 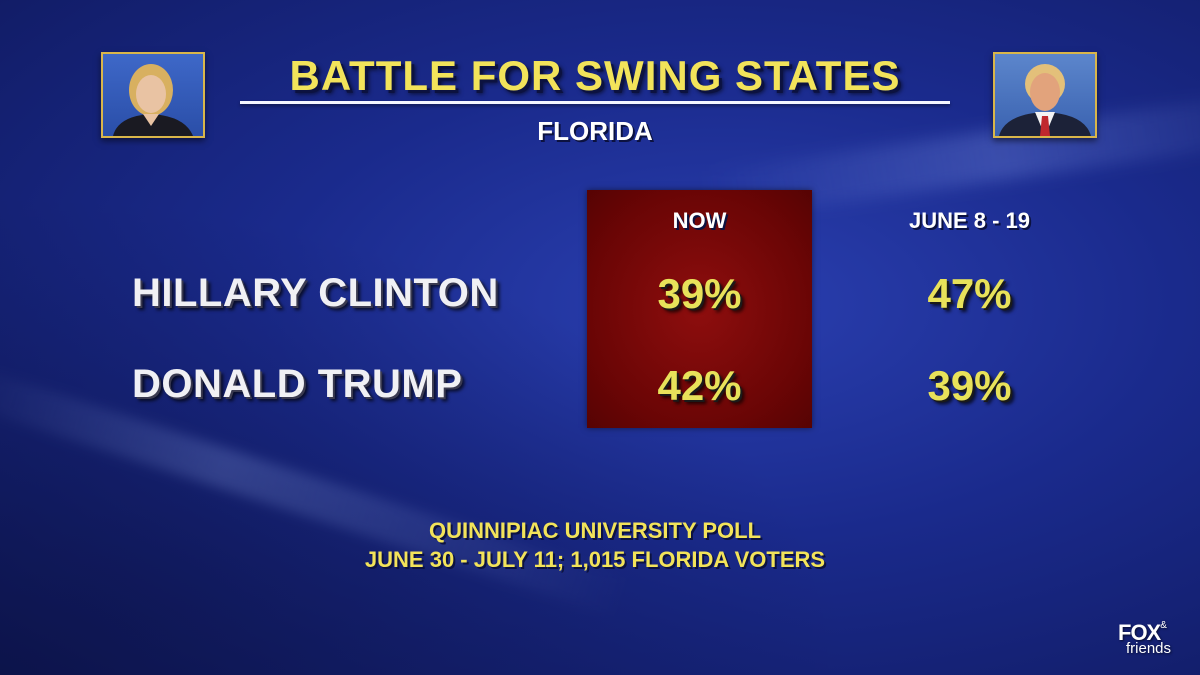 What do you see at coordinates (595, 559) in the screenshot?
I see `poll-dates: JUNE 30 - JULY 11; 1,015 FLORIDA VOTERS` at bounding box center [595, 559].